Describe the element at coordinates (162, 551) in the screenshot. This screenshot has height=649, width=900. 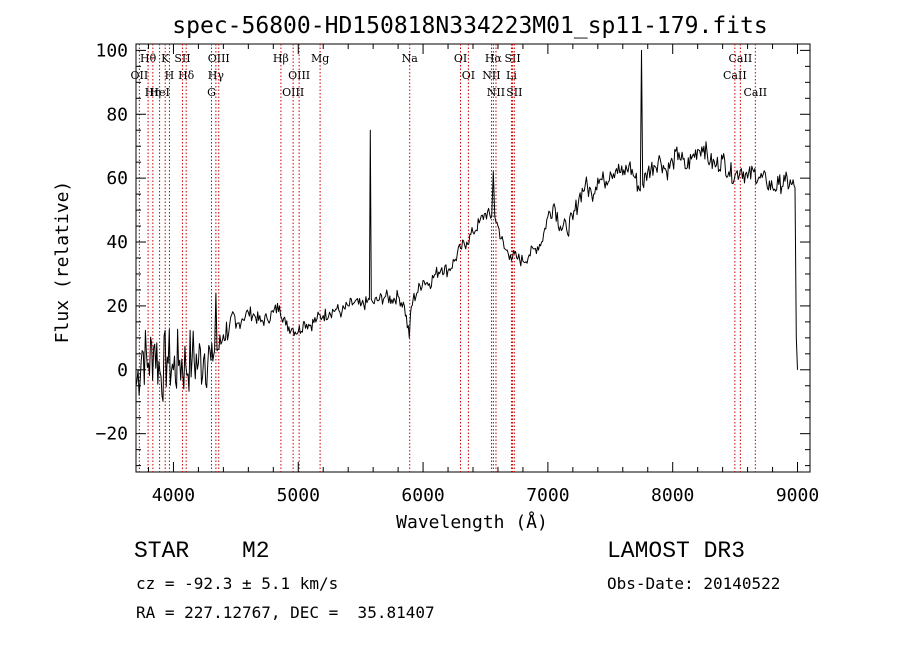
I see `object-type: STAR` at that location.